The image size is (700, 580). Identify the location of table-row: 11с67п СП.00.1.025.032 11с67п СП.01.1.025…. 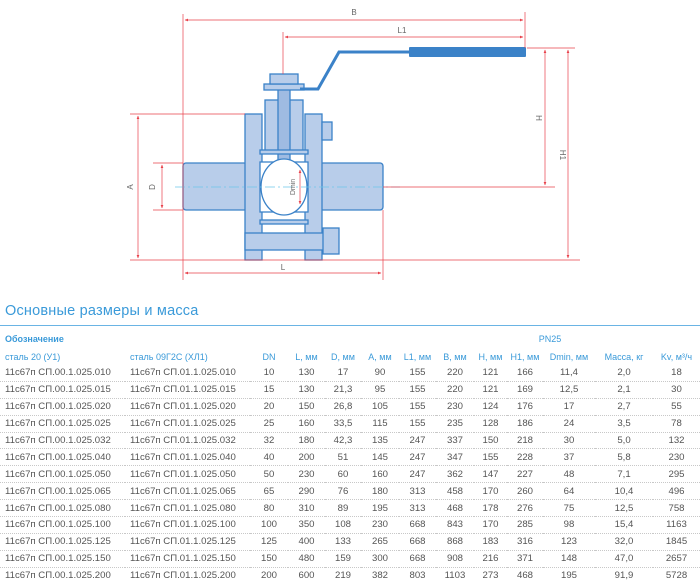
(350, 441).